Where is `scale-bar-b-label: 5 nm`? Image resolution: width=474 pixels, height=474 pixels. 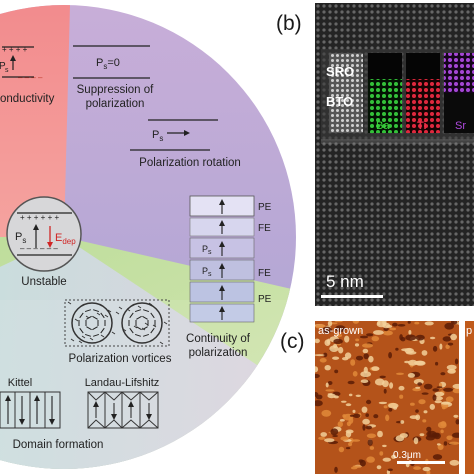 scale-bar-b-label: 5 nm is located at coordinates (345, 281).